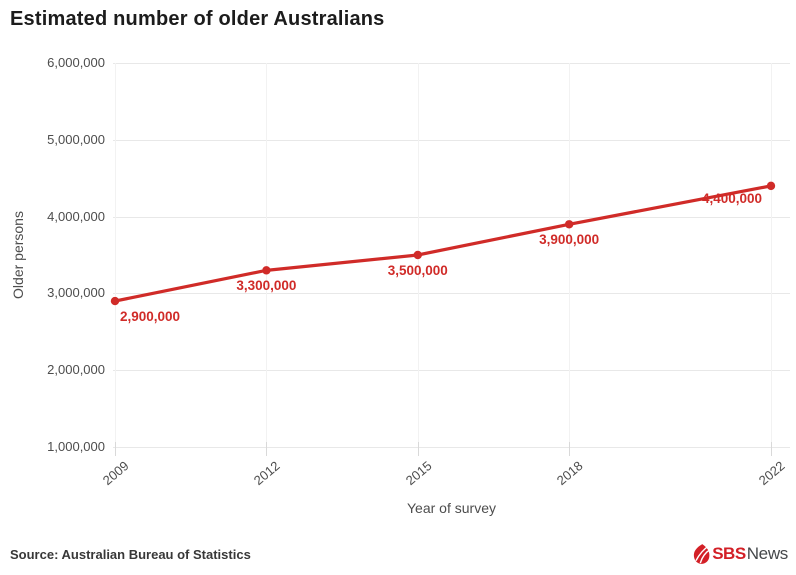  I want to click on y-tick-label: 1,000,000, so click(76, 446).